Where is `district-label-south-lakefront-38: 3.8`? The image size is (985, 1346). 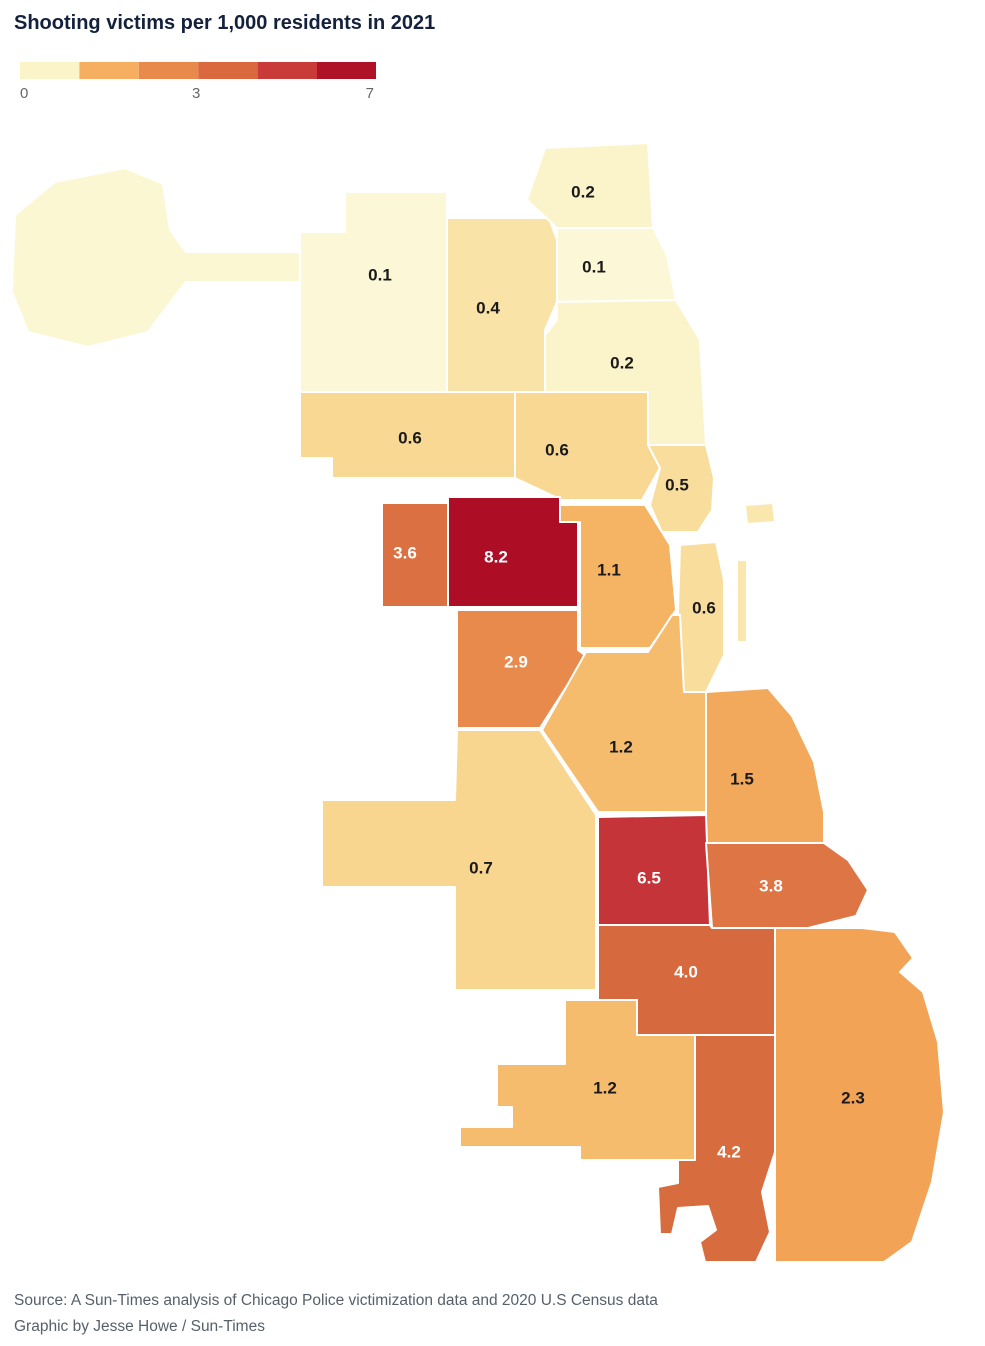 district-label-south-lakefront-38: 3.8 is located at coordinates (771, 886).